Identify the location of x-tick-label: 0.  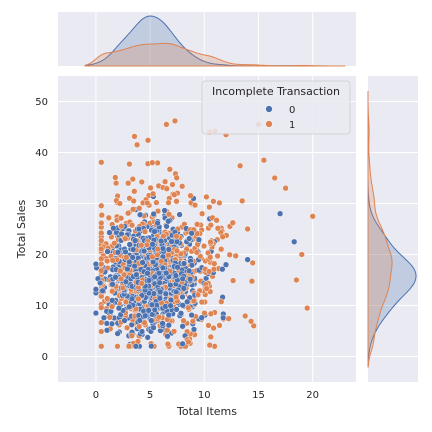
(96, 395).